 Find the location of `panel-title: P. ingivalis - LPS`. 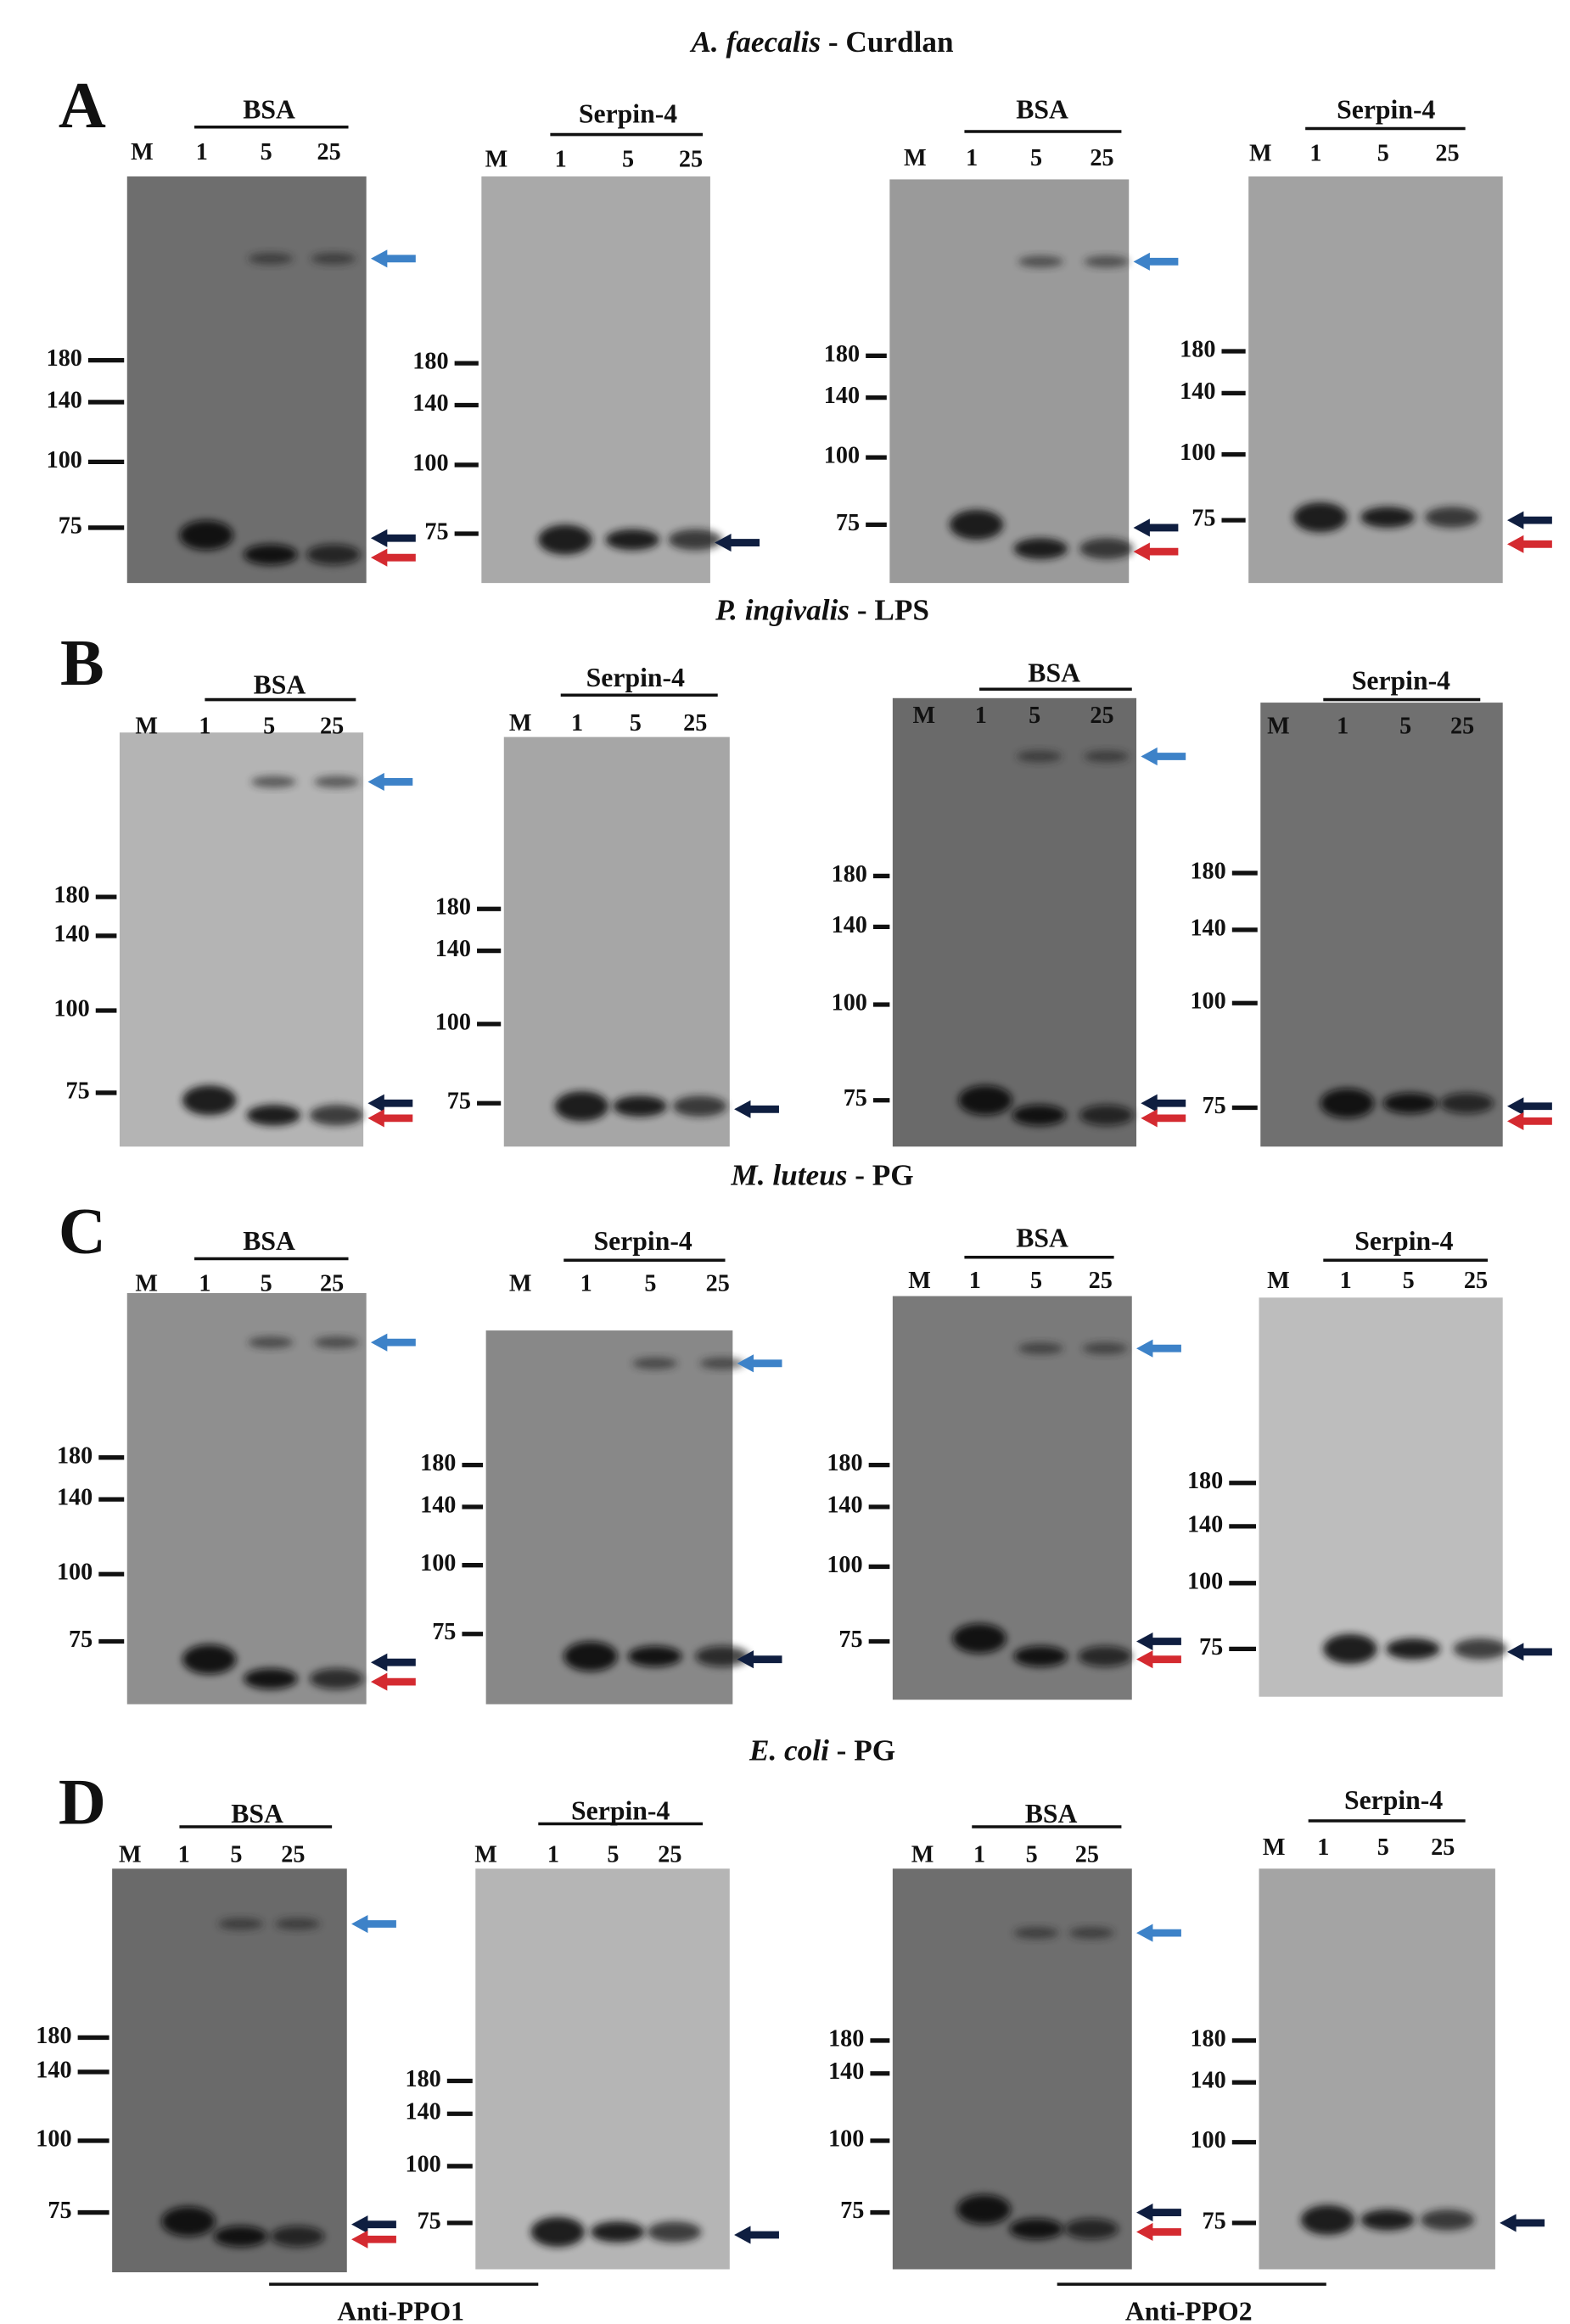

panel-title: P. ingivalis - LPS is located at coordinates (822, 610).